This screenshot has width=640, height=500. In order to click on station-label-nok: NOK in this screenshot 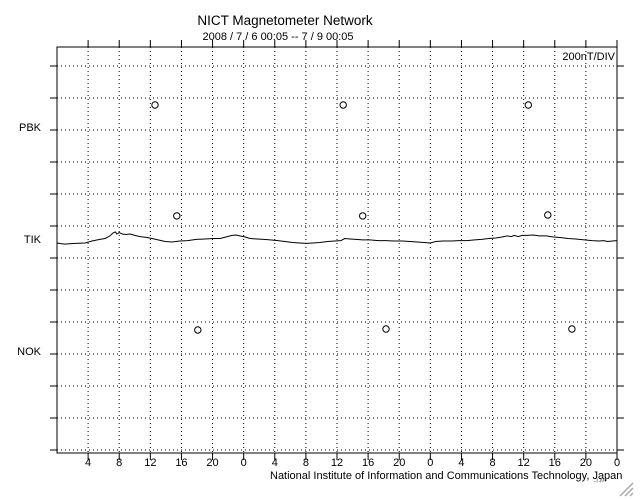, I will do `click(29, 352)`.